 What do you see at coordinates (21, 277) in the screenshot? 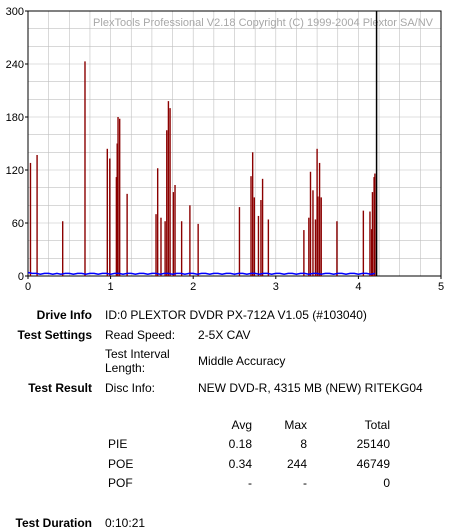
I see `y-tick-label: 0` at bounding box center [21, 277].